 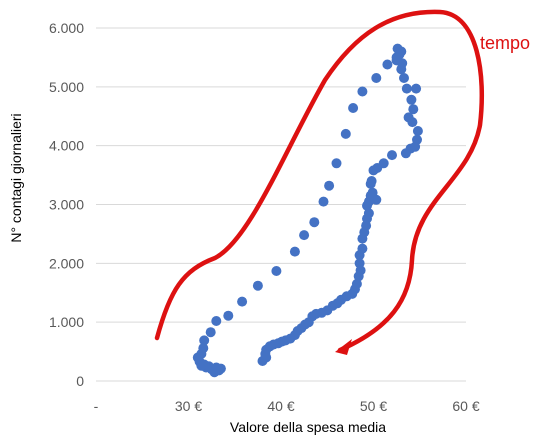 I want to click on x-tick-label: 50 €, so click(x=373, y=406).